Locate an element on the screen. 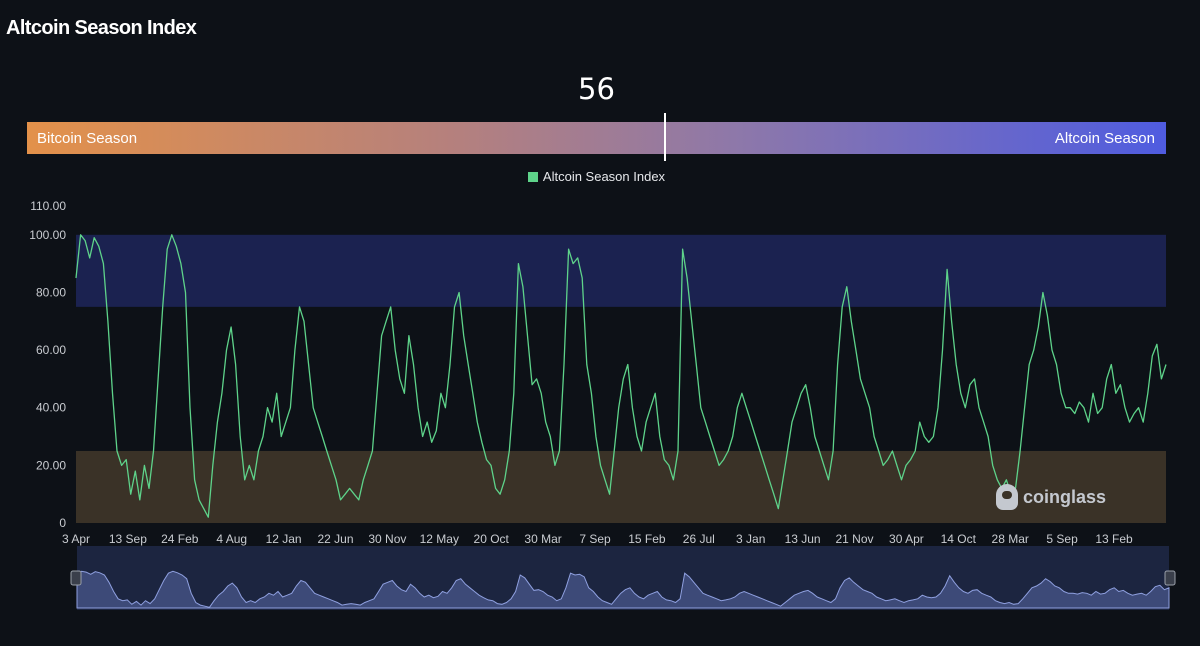 The width and height of the screenshot is (1200, 646). x-tick-label: 30 Nov is located at coordinates (387, 539).